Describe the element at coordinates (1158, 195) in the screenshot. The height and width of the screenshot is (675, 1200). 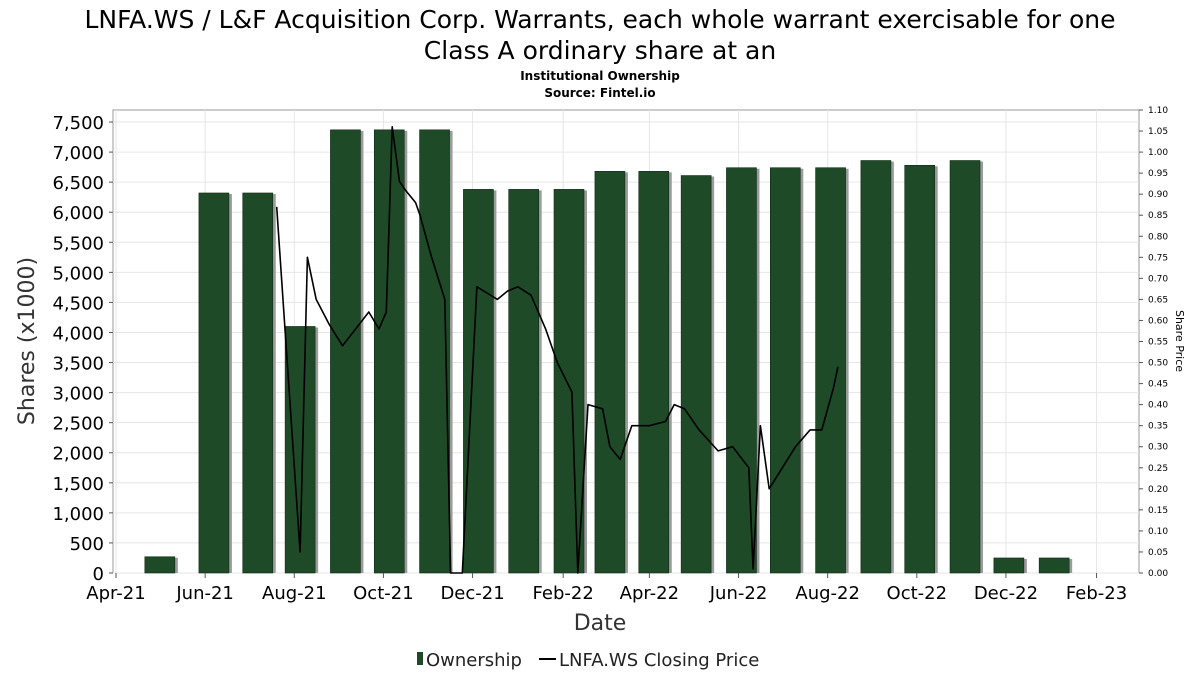
I see `y2-tick-label: 0.90` at that location.